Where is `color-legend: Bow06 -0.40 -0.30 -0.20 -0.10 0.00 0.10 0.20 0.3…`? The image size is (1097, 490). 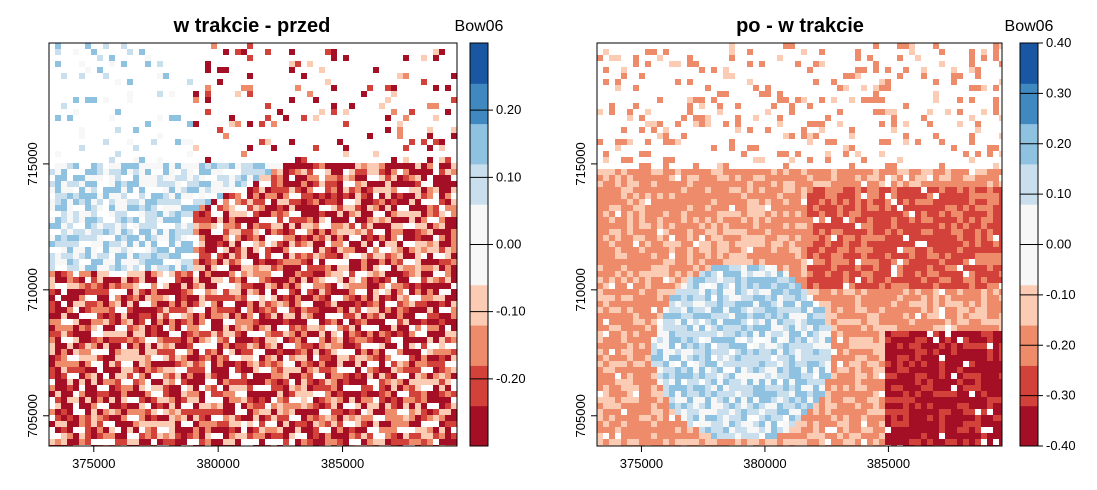
color-legend: Bow06 -0.40 -0.30 -0.20 -0.10 0.00 0.10 0.20 0.3… is located at coordinates (1040, 235).